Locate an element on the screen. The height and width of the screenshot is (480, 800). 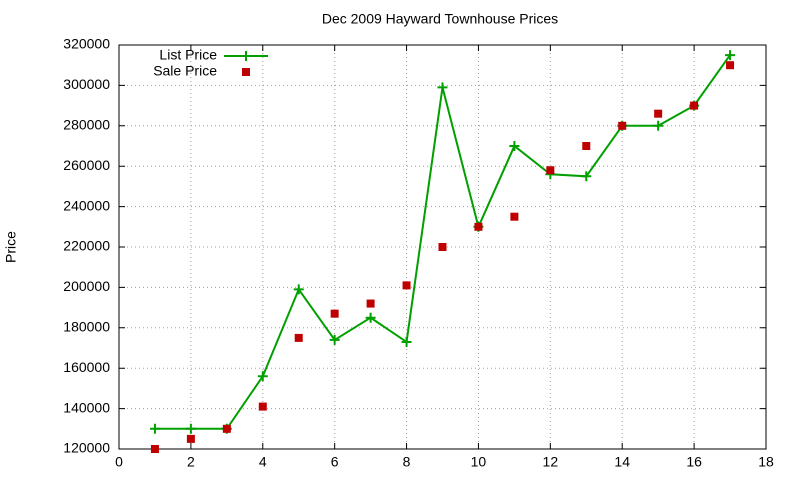
x-tick-label: 4 is located at coordinates (263, 462).